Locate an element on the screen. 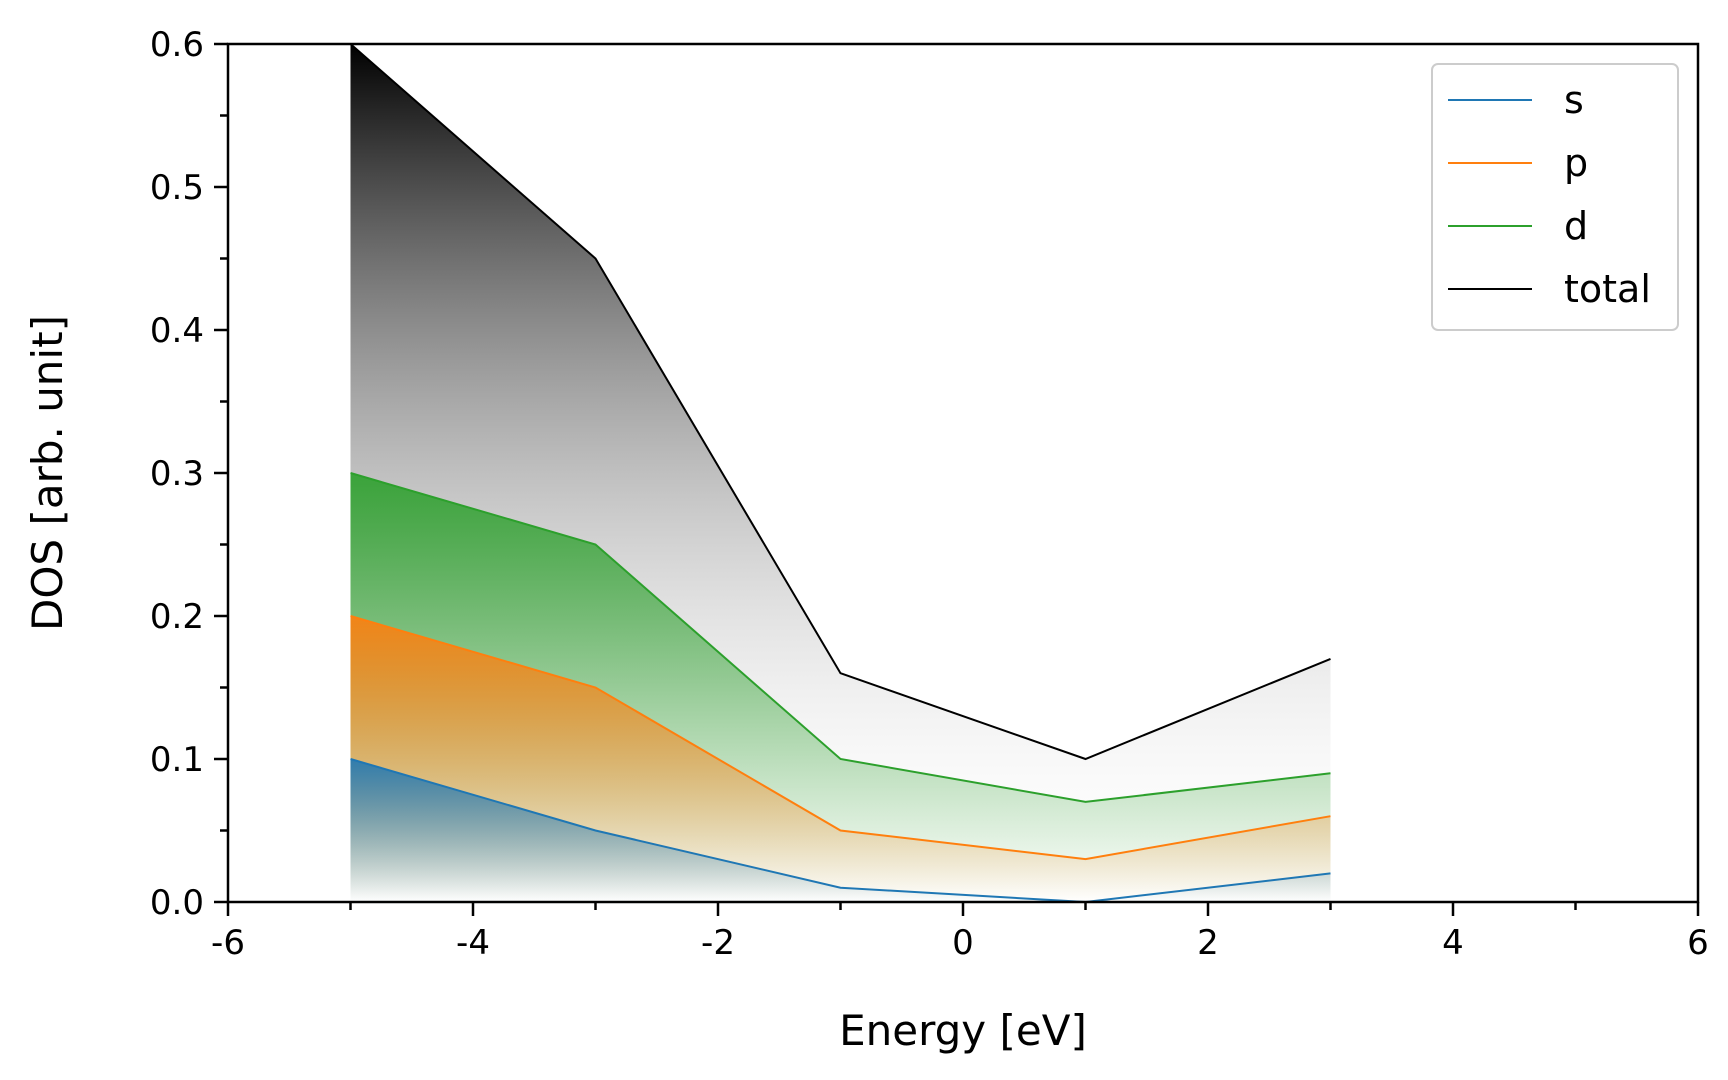 This screenshot has height=1080, width=1728. y-axis-label: DOS [arb. unit] is located at coordinates (47, 473).